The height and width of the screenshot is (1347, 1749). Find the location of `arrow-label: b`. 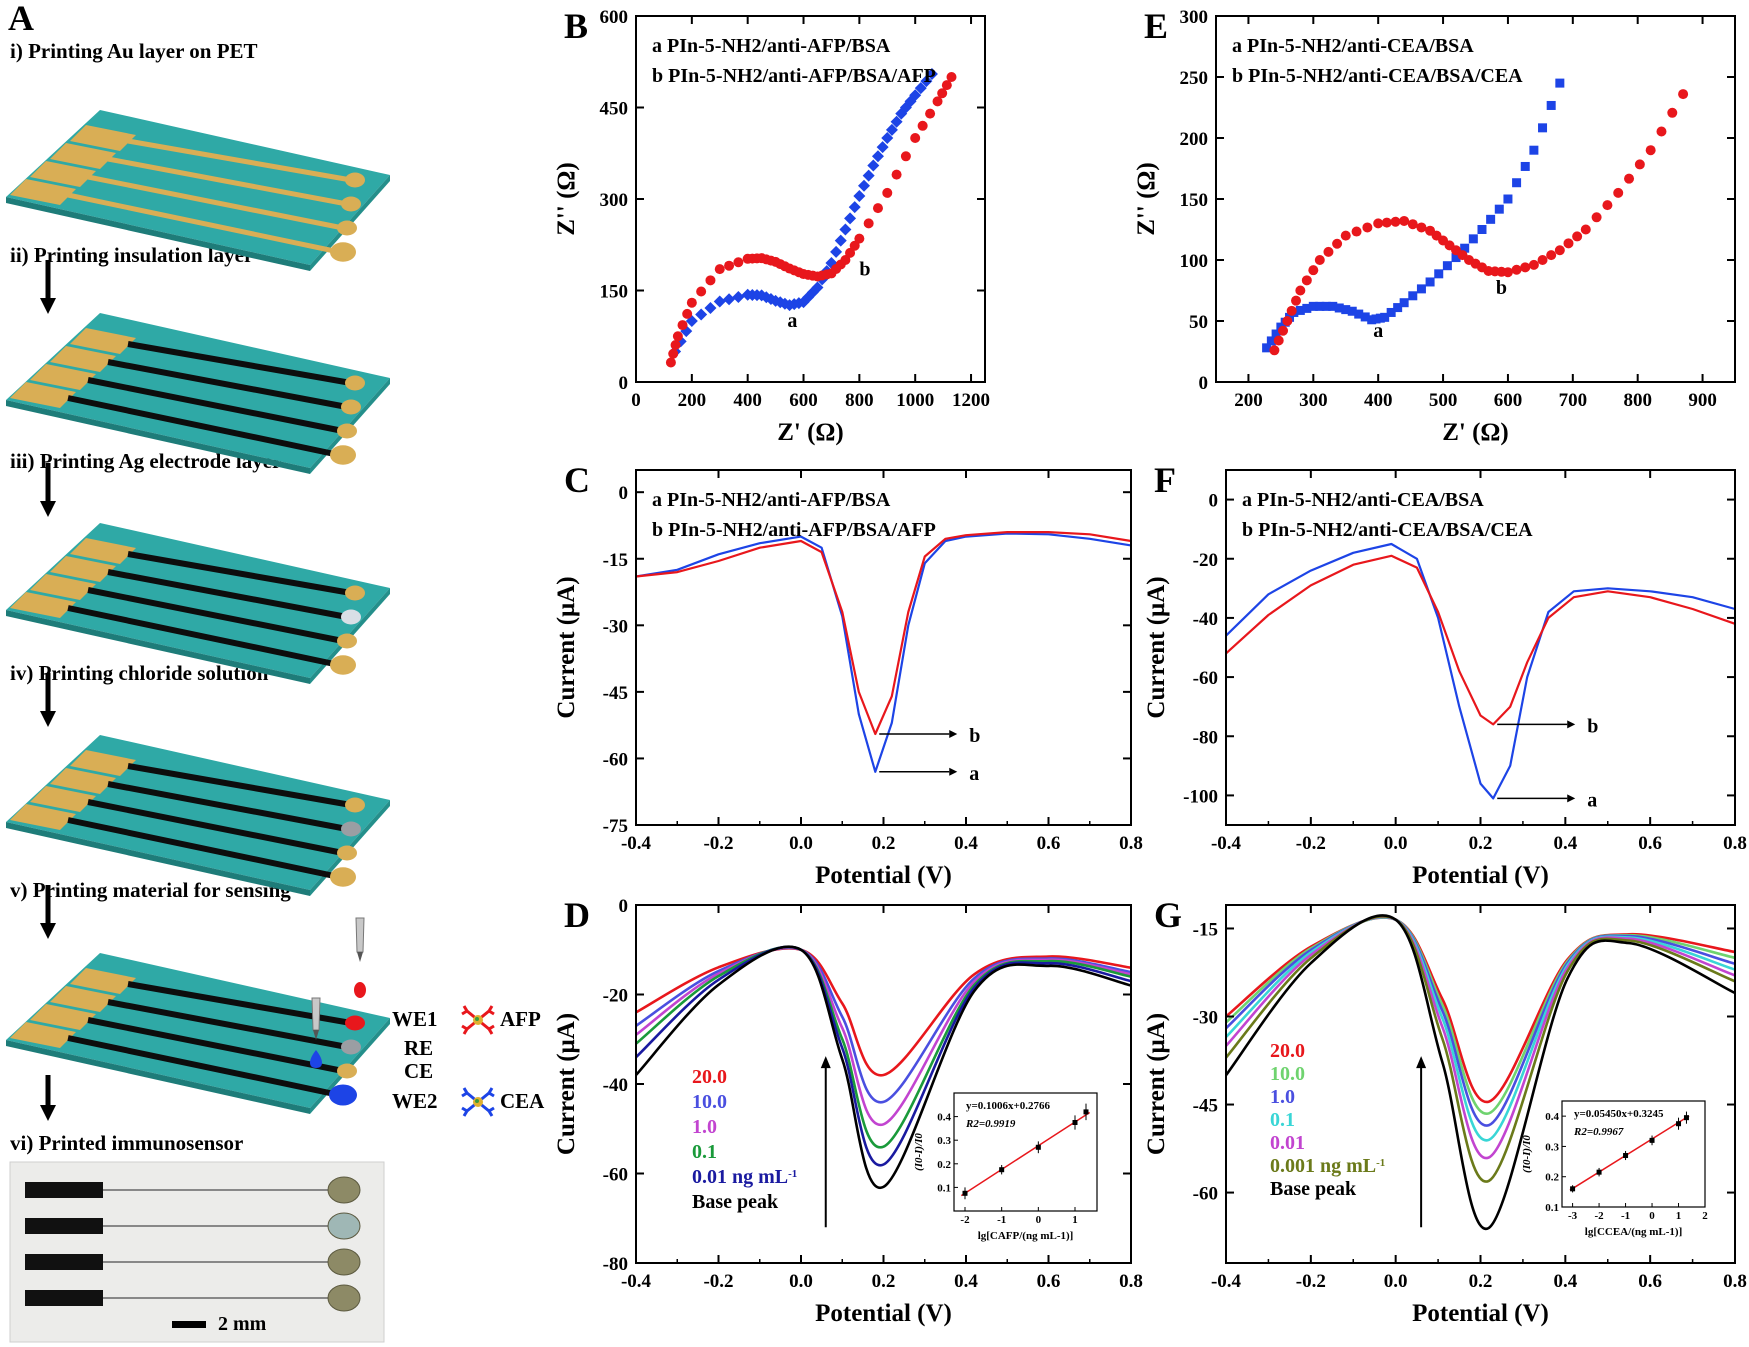

arrow-label: b is located at coordinates (974, 736).